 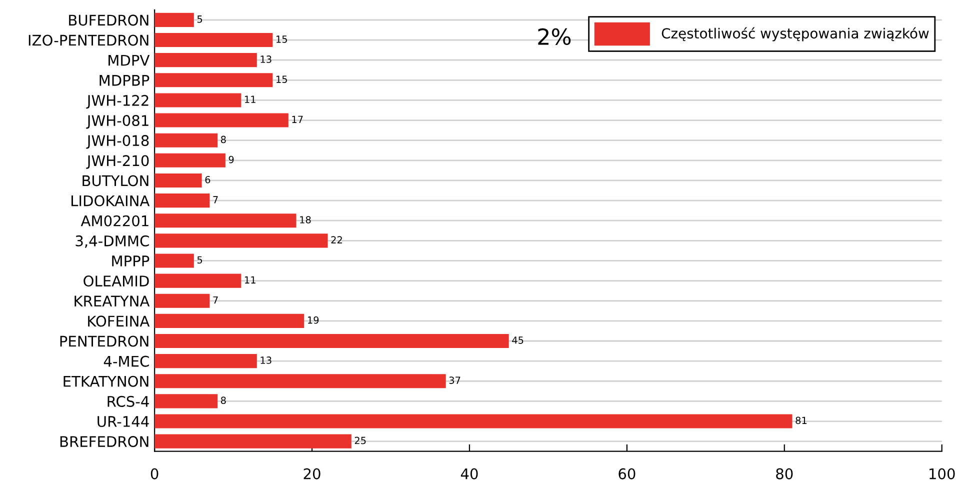 I want to click on y-tick-label: BREFEDRON, so click(x=104, y=442).